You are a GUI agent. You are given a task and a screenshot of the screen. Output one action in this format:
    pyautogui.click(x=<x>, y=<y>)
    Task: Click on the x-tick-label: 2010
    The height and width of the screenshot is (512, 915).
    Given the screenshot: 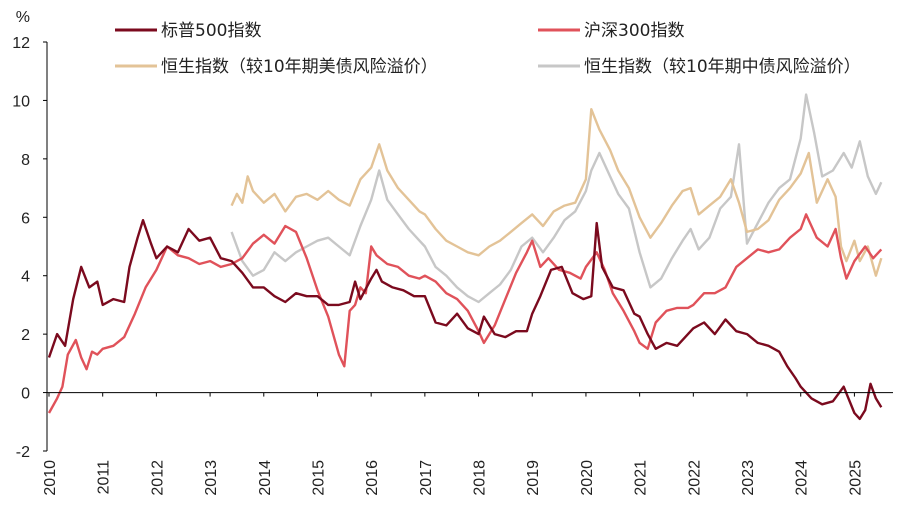 What is the action you would take?
    pyautogui.click(x=50, y=478)
    